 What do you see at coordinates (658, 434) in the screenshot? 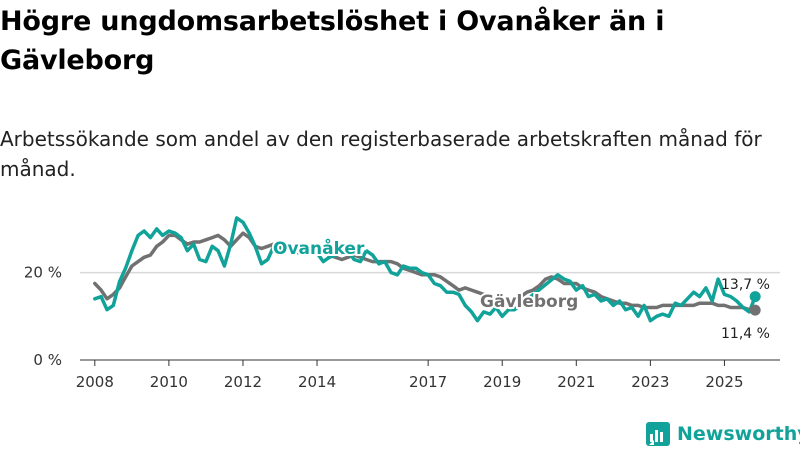
I see `newsworthy-logo-icon` at bounding box center [658, 434].